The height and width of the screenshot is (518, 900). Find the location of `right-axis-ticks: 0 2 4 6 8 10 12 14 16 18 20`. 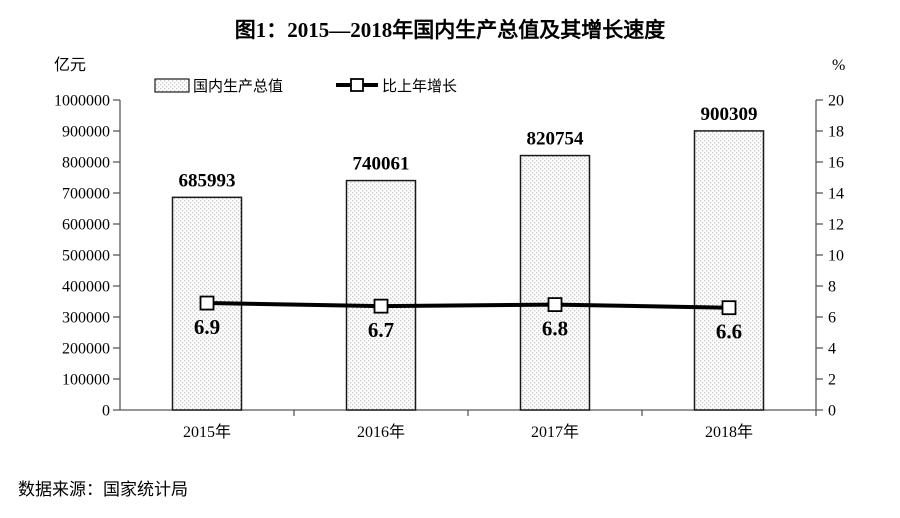

right-axis-ticks: 0 2 4 6 8 10 12 14 16 18 20 is located at coordinates (830, 256).